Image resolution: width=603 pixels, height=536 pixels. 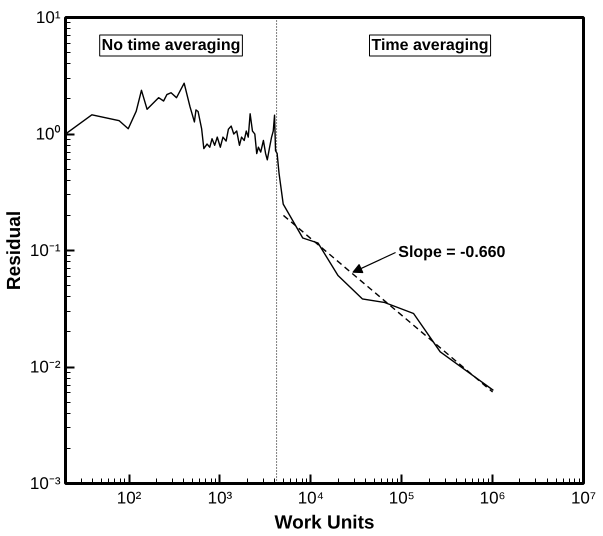 I want to click on x-tick-label: 10⁵, so click(x=401, y=498).